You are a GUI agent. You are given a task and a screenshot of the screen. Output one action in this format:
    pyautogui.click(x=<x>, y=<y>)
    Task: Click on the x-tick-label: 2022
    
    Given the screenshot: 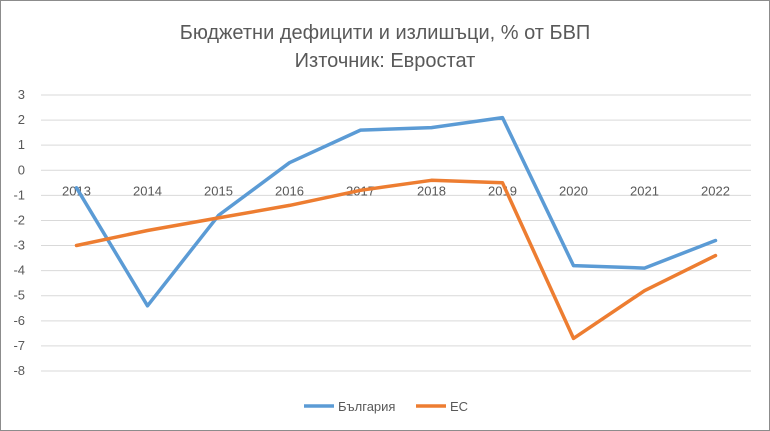 What is the action you would take?
    pyautogui.click(x=715, y=190)
    